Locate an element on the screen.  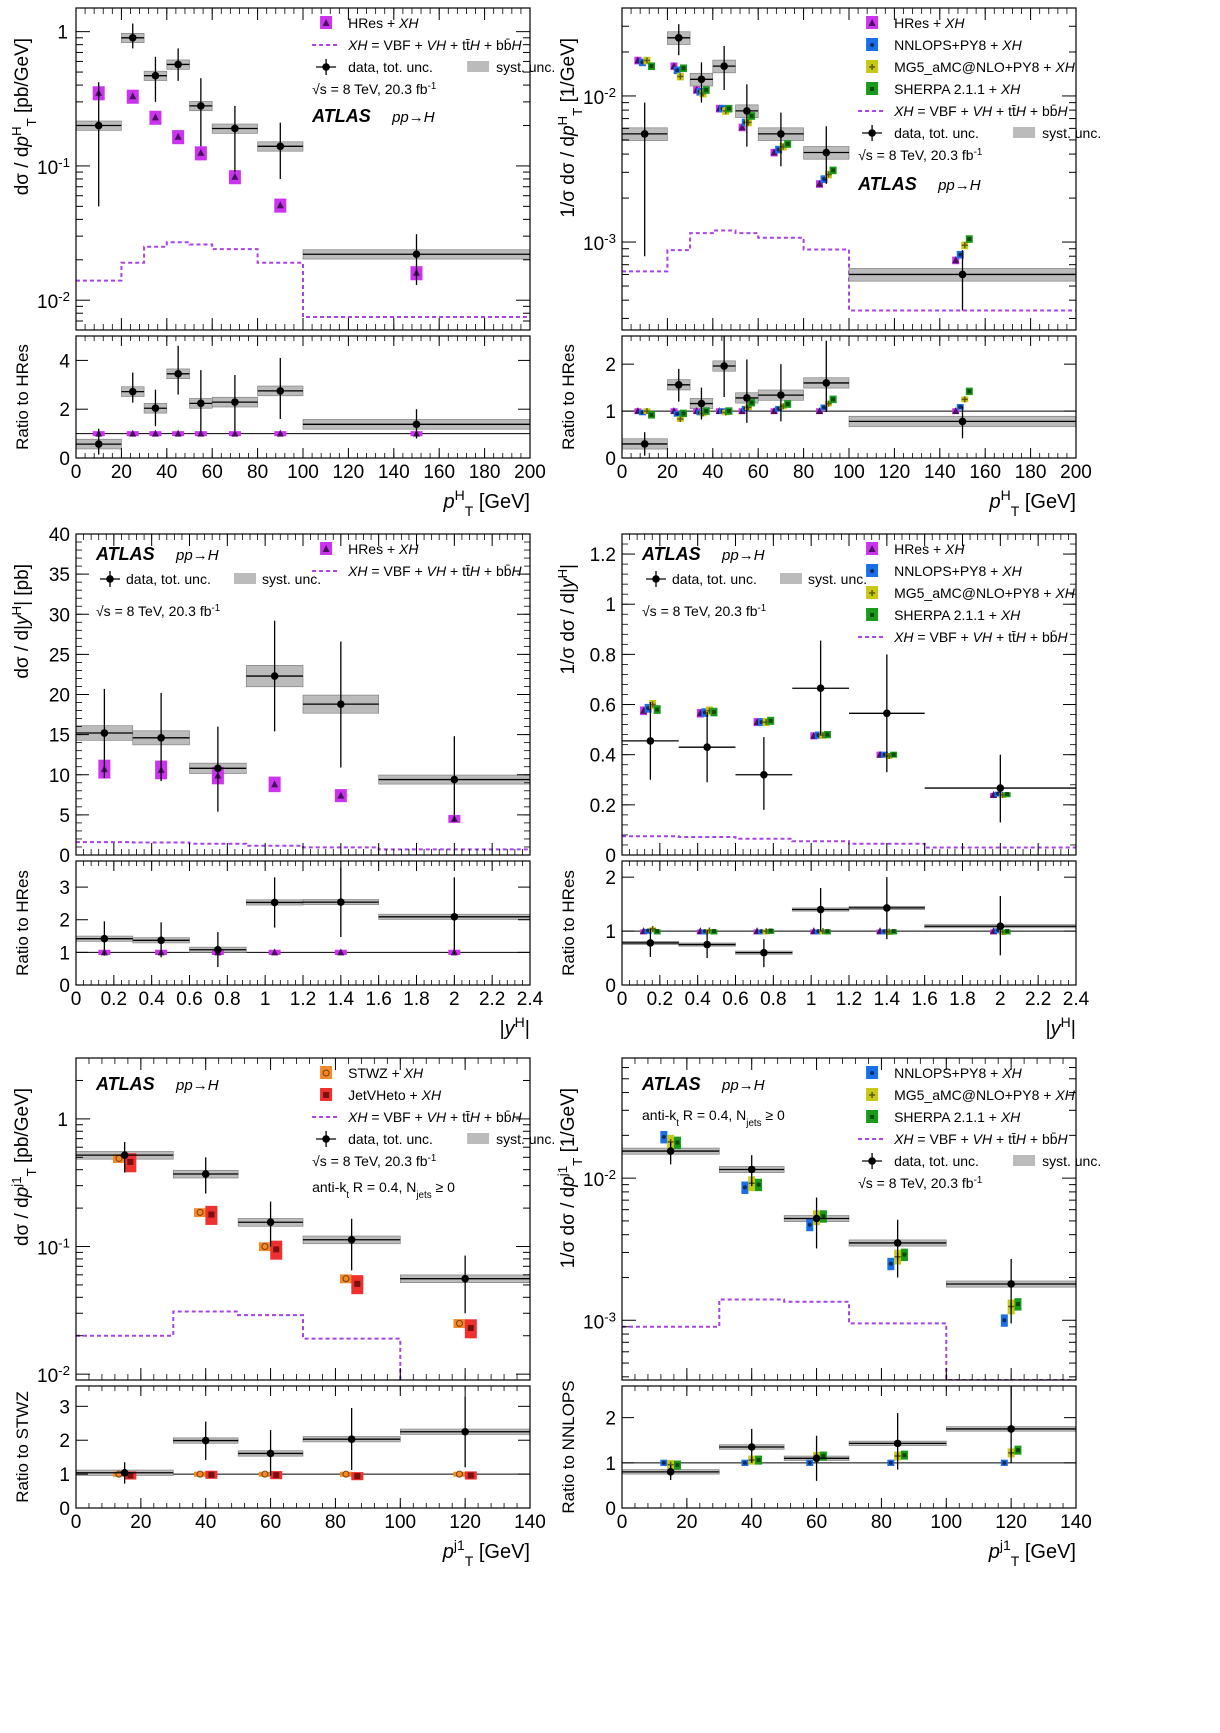
text-part: ≥ 0 is located at coordinates (443, 1187).